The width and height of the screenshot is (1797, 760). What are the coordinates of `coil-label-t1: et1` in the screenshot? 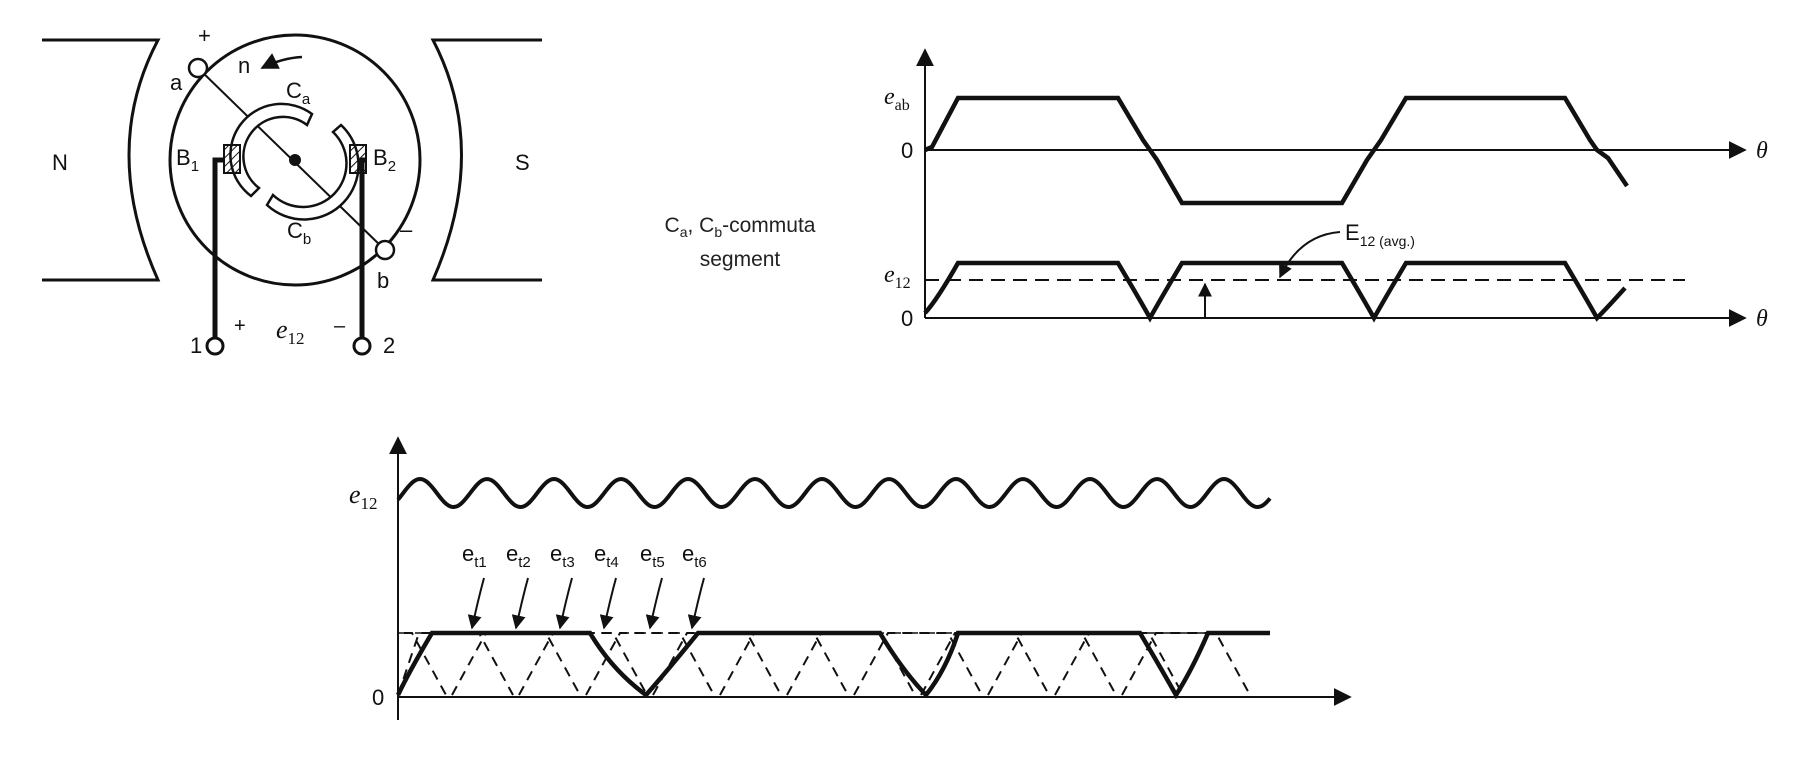 It's located at (474, 556).